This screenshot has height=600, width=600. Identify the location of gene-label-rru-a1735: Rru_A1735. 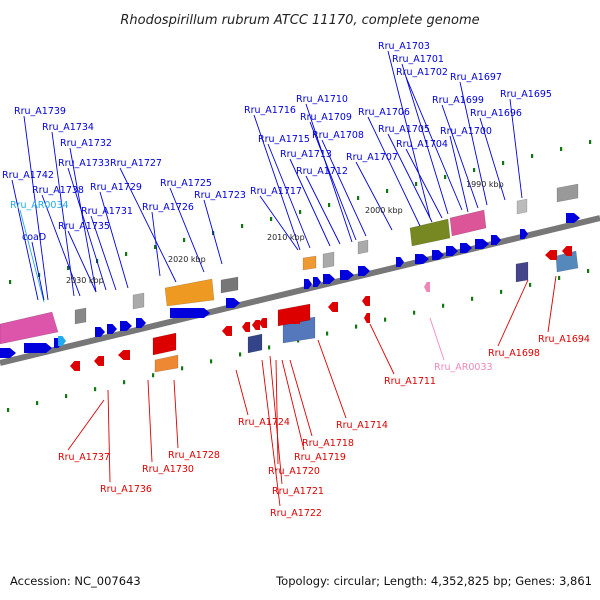
(84, 226).